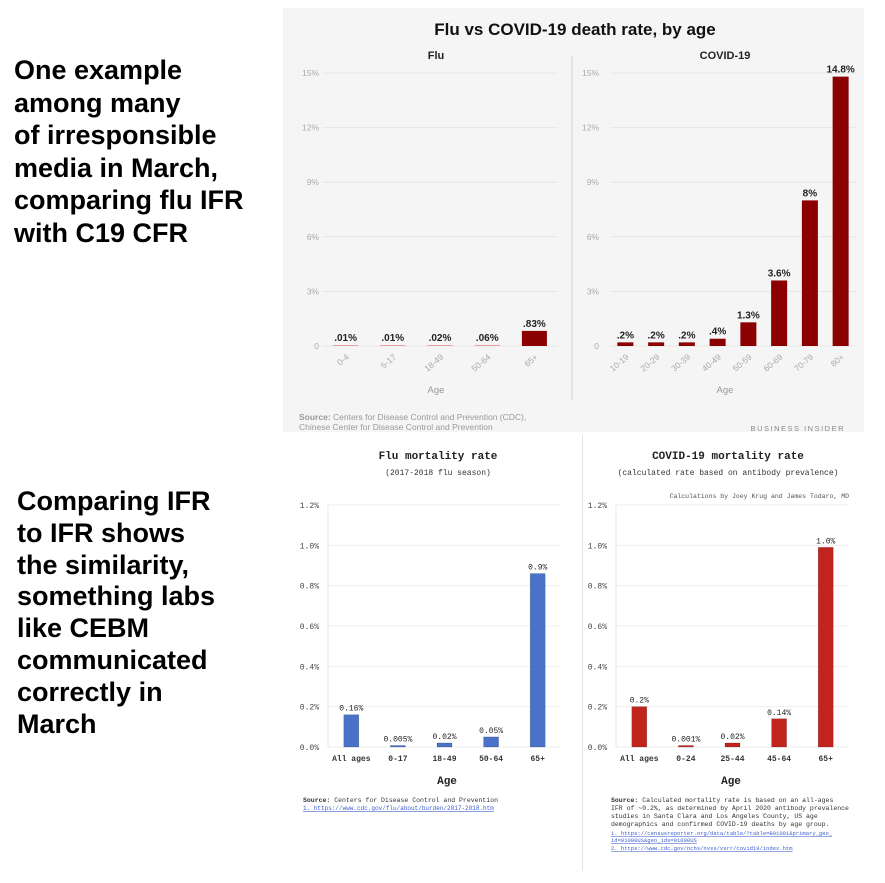 The image size is (885, 883). What do you see at coordinates (438, 473) in the screenshot?
I see `chart-subtitle: (2017-2018 flu season)` at bounding box center [438, 473].